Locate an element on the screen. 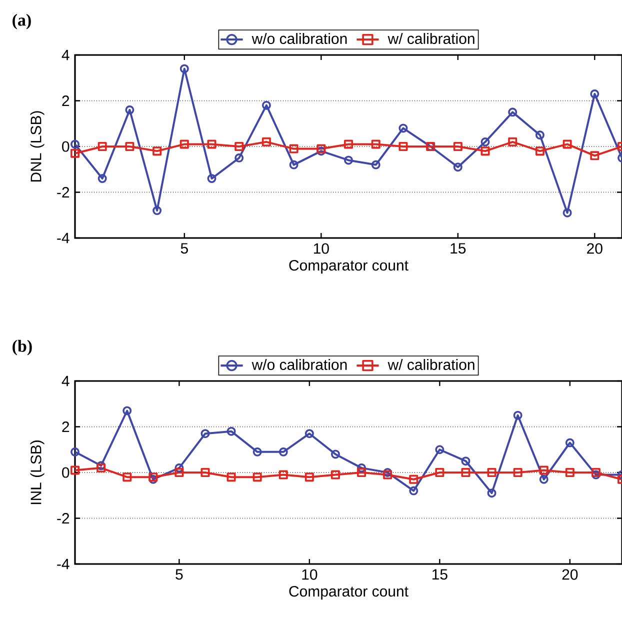  chart-title: (b) is located at coordinates (22, 348).